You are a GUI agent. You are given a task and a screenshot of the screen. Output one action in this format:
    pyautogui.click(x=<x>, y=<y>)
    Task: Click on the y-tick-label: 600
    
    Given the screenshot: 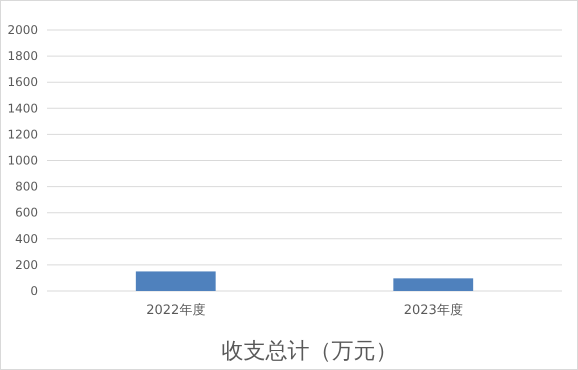 What is the action you would take?
    pyautogui.click(x=26, y=213)
    